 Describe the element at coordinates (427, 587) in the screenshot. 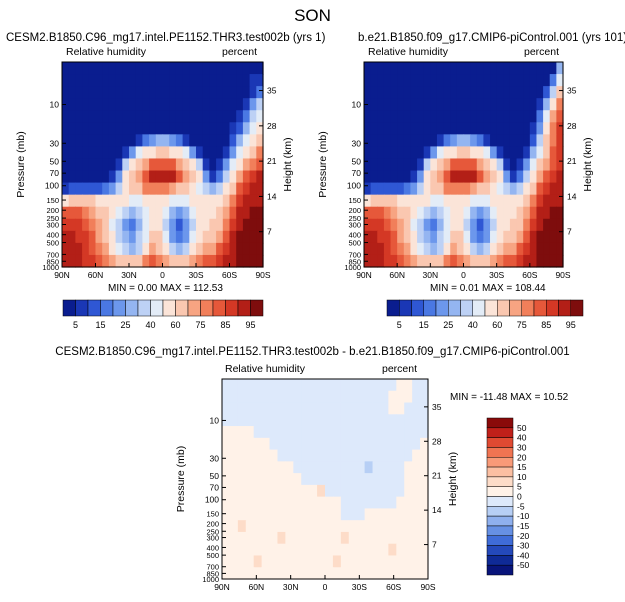

I see `x-tick-label: 90S` at that location.